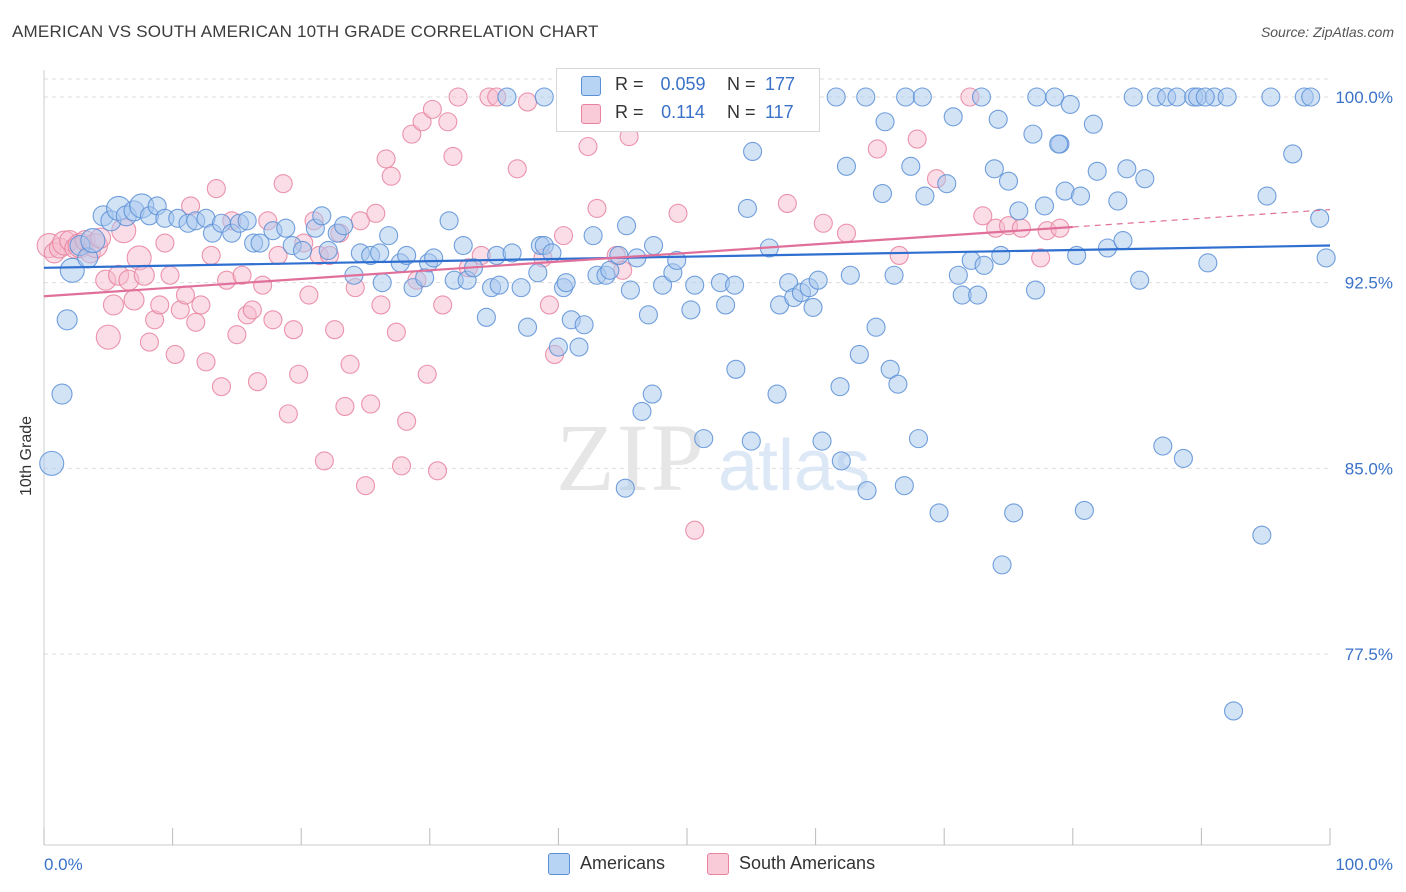 Image resolution: width=1406 pixels, height=892 pixels. What do you see at coordinates (688, 85) in the screenshot?
I see `stats-row-americans: R = 0.059 N = 177` at bounding box center [688, 85].